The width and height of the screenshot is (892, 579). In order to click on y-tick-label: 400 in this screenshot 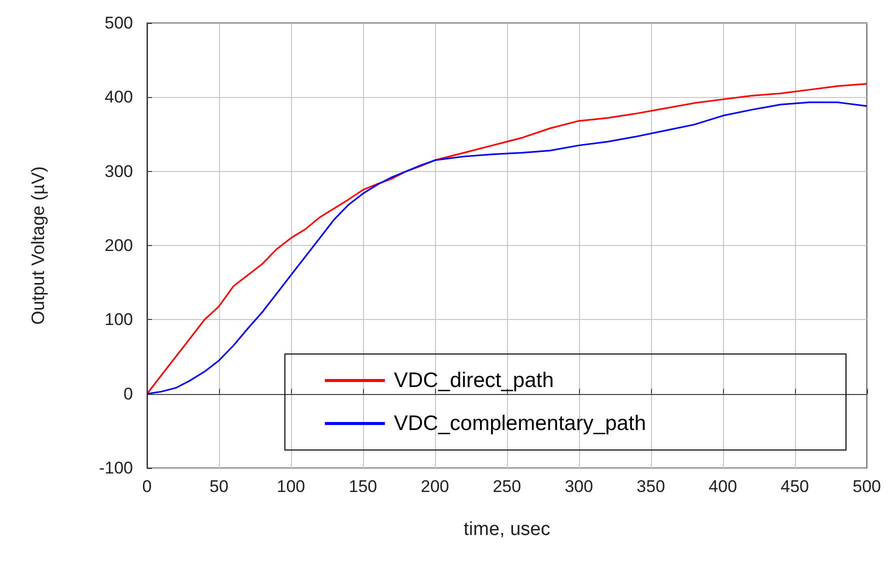, I will do `click(118, 97)`.